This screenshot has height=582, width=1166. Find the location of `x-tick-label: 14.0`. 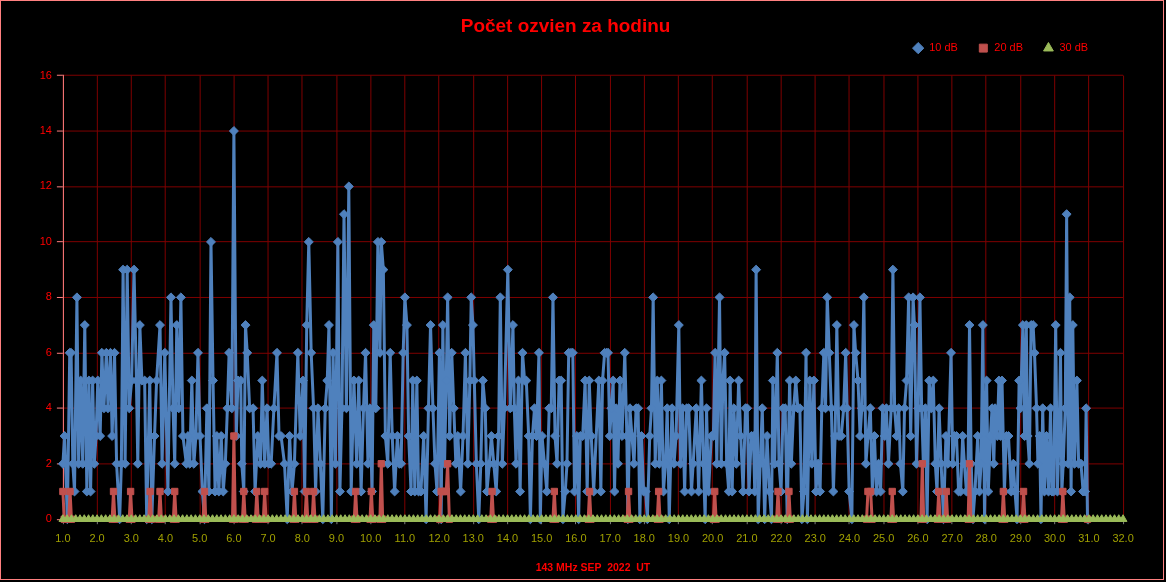

x-tick-label: 14.0 is located at coordinates (507, 537).